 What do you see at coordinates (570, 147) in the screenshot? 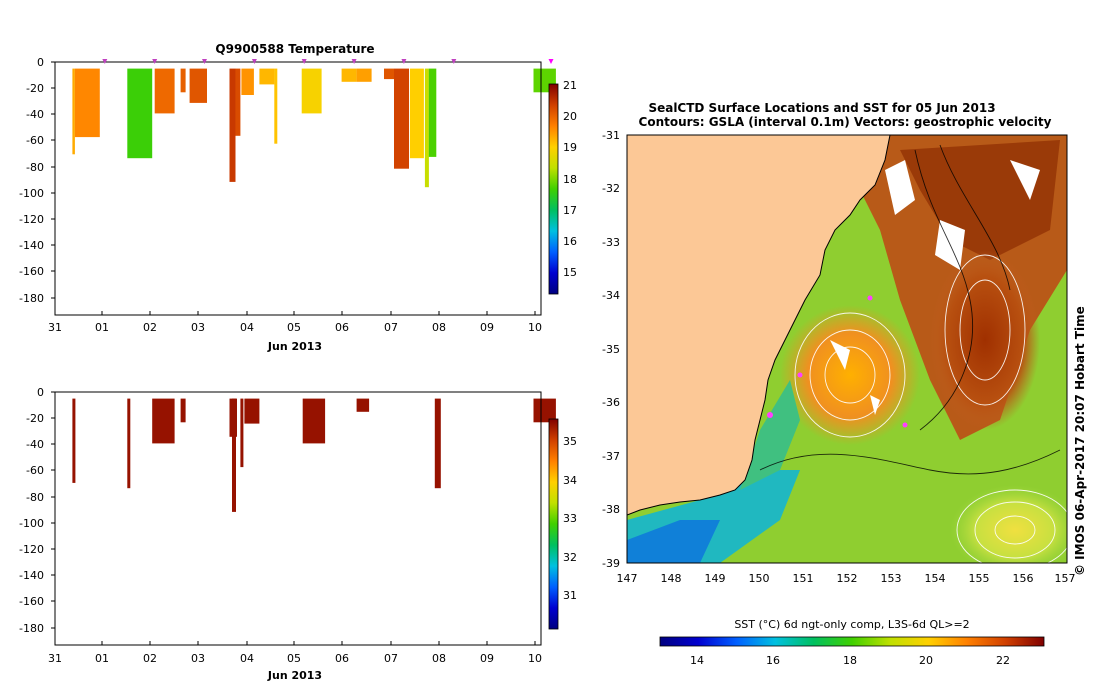
I see `colorbar-tick-label: 19` at bounding box center [570, 147].